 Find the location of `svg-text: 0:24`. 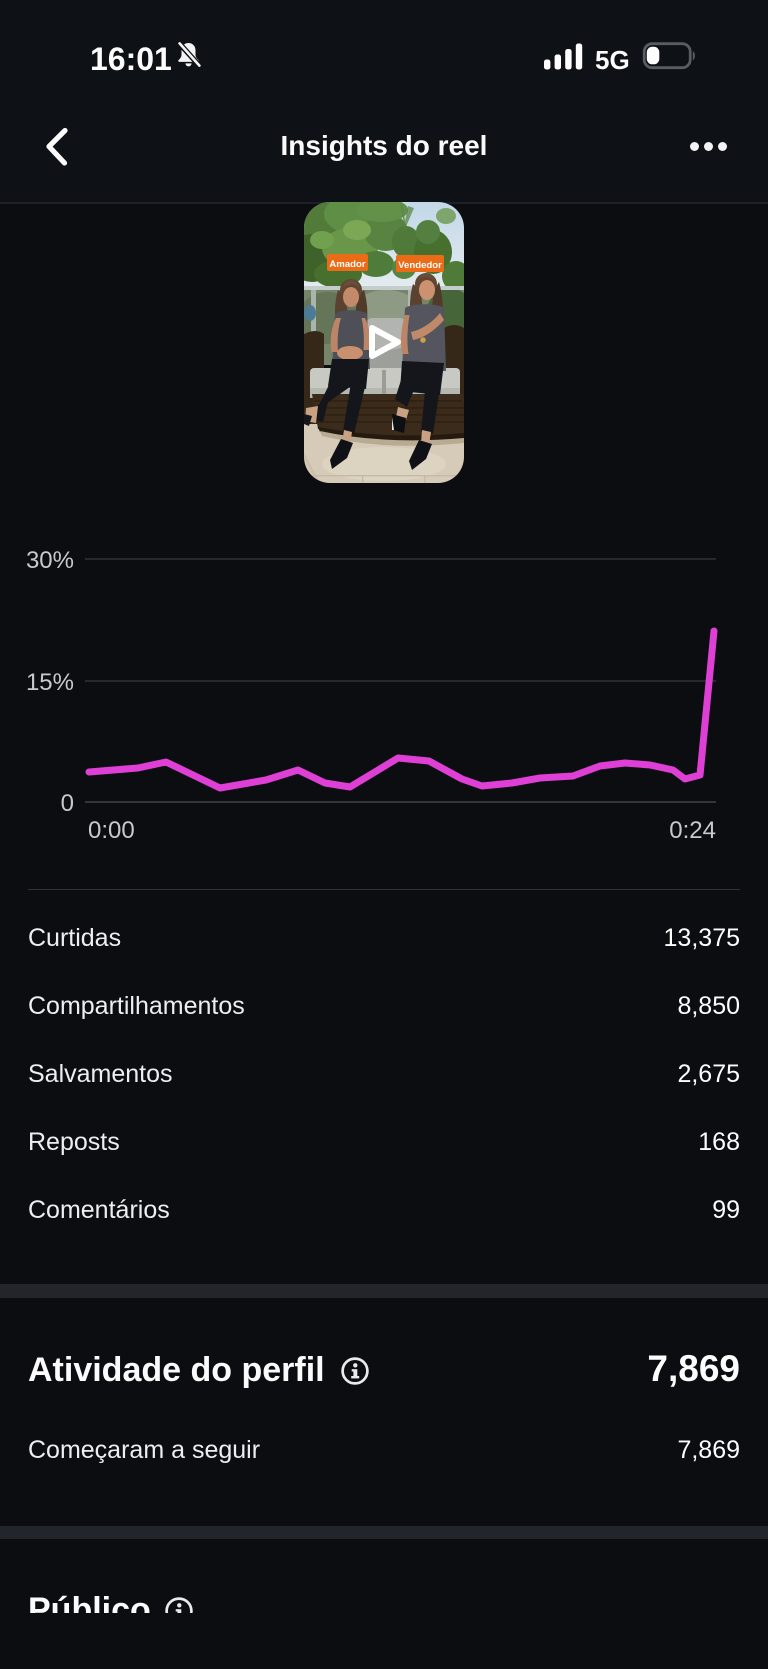

svg-text: 0:24 is located at coordinates (692, 830).